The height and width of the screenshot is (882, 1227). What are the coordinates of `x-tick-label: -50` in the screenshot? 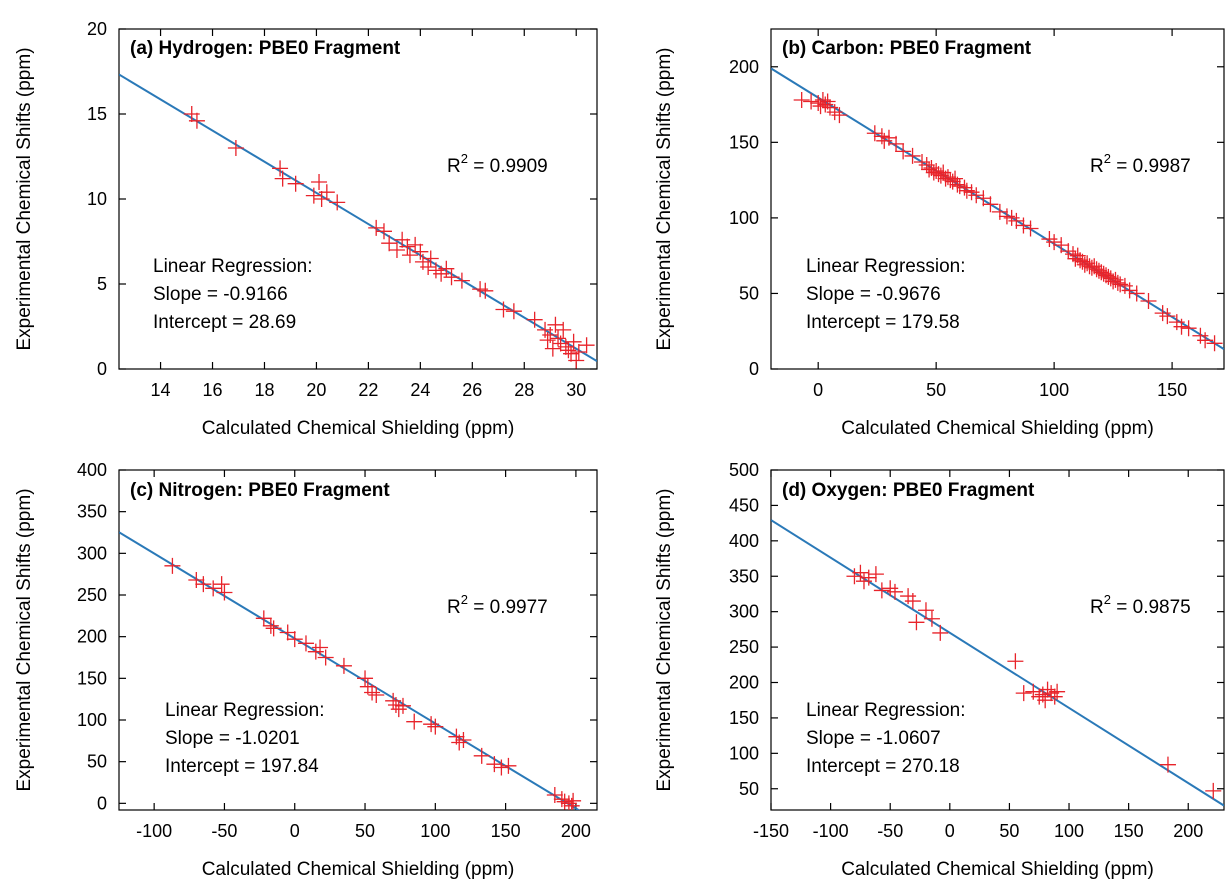 It's located at (224, 831).